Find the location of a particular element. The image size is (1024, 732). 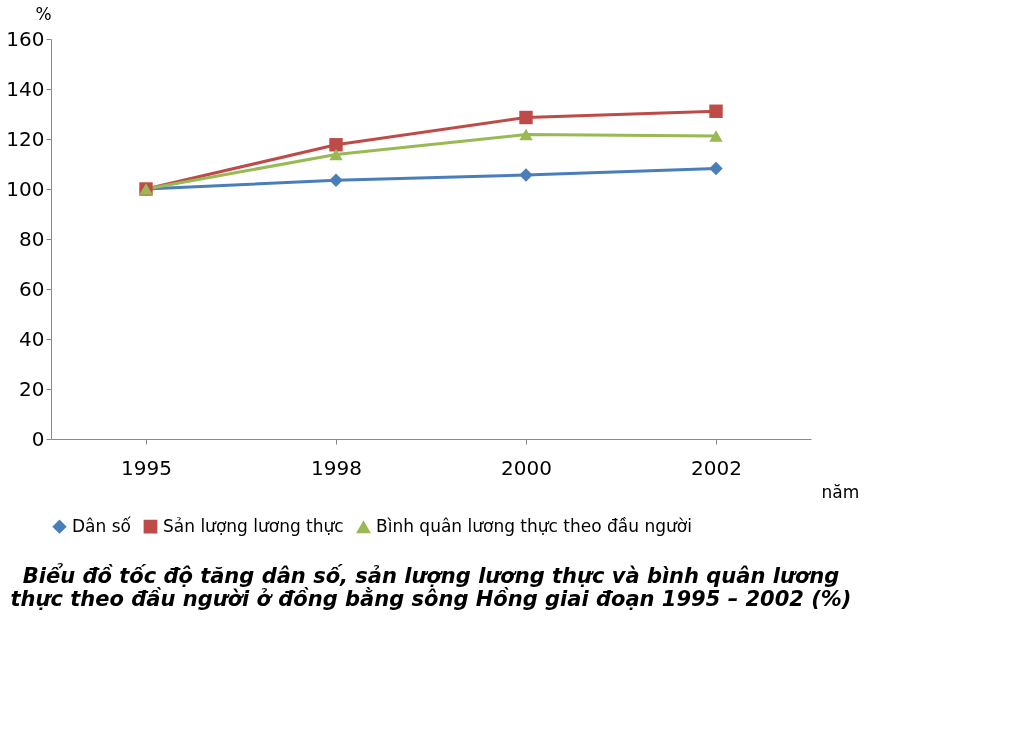

y-tick-label: 160 is located at coordinates (25, 38).